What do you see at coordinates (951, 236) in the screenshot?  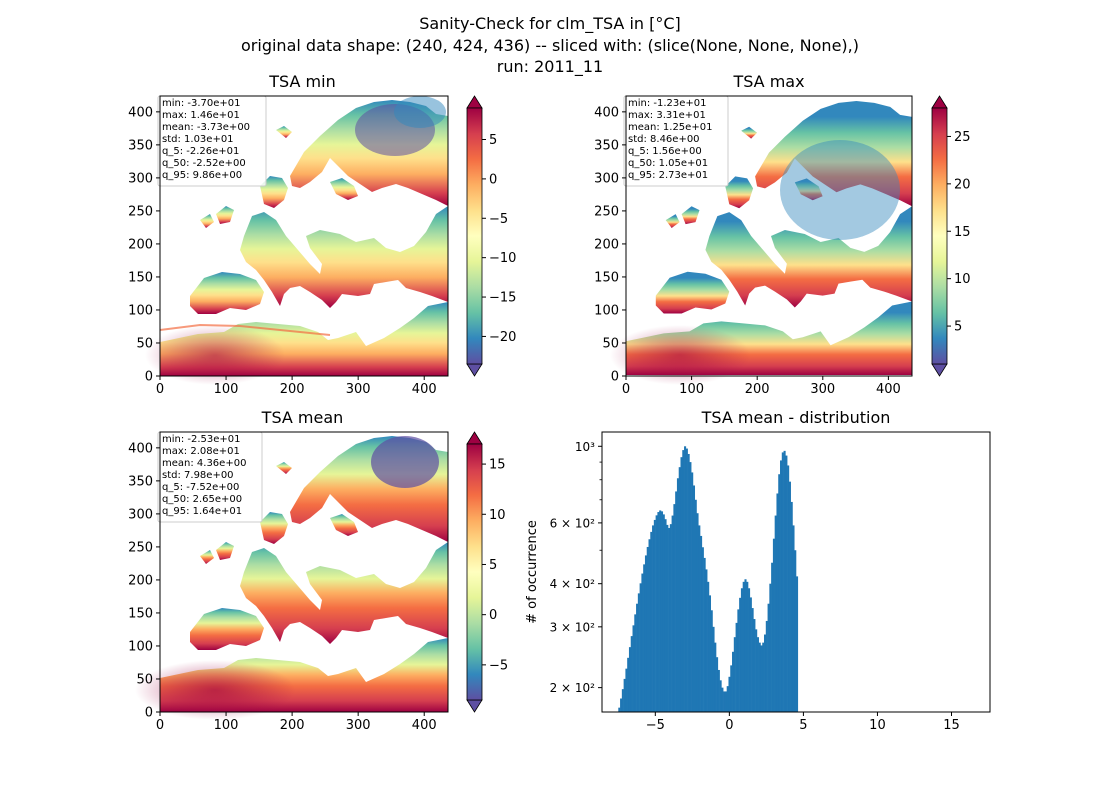 I see `colorbar: 5 10 15 20 25` at bounding box center [951, 236].